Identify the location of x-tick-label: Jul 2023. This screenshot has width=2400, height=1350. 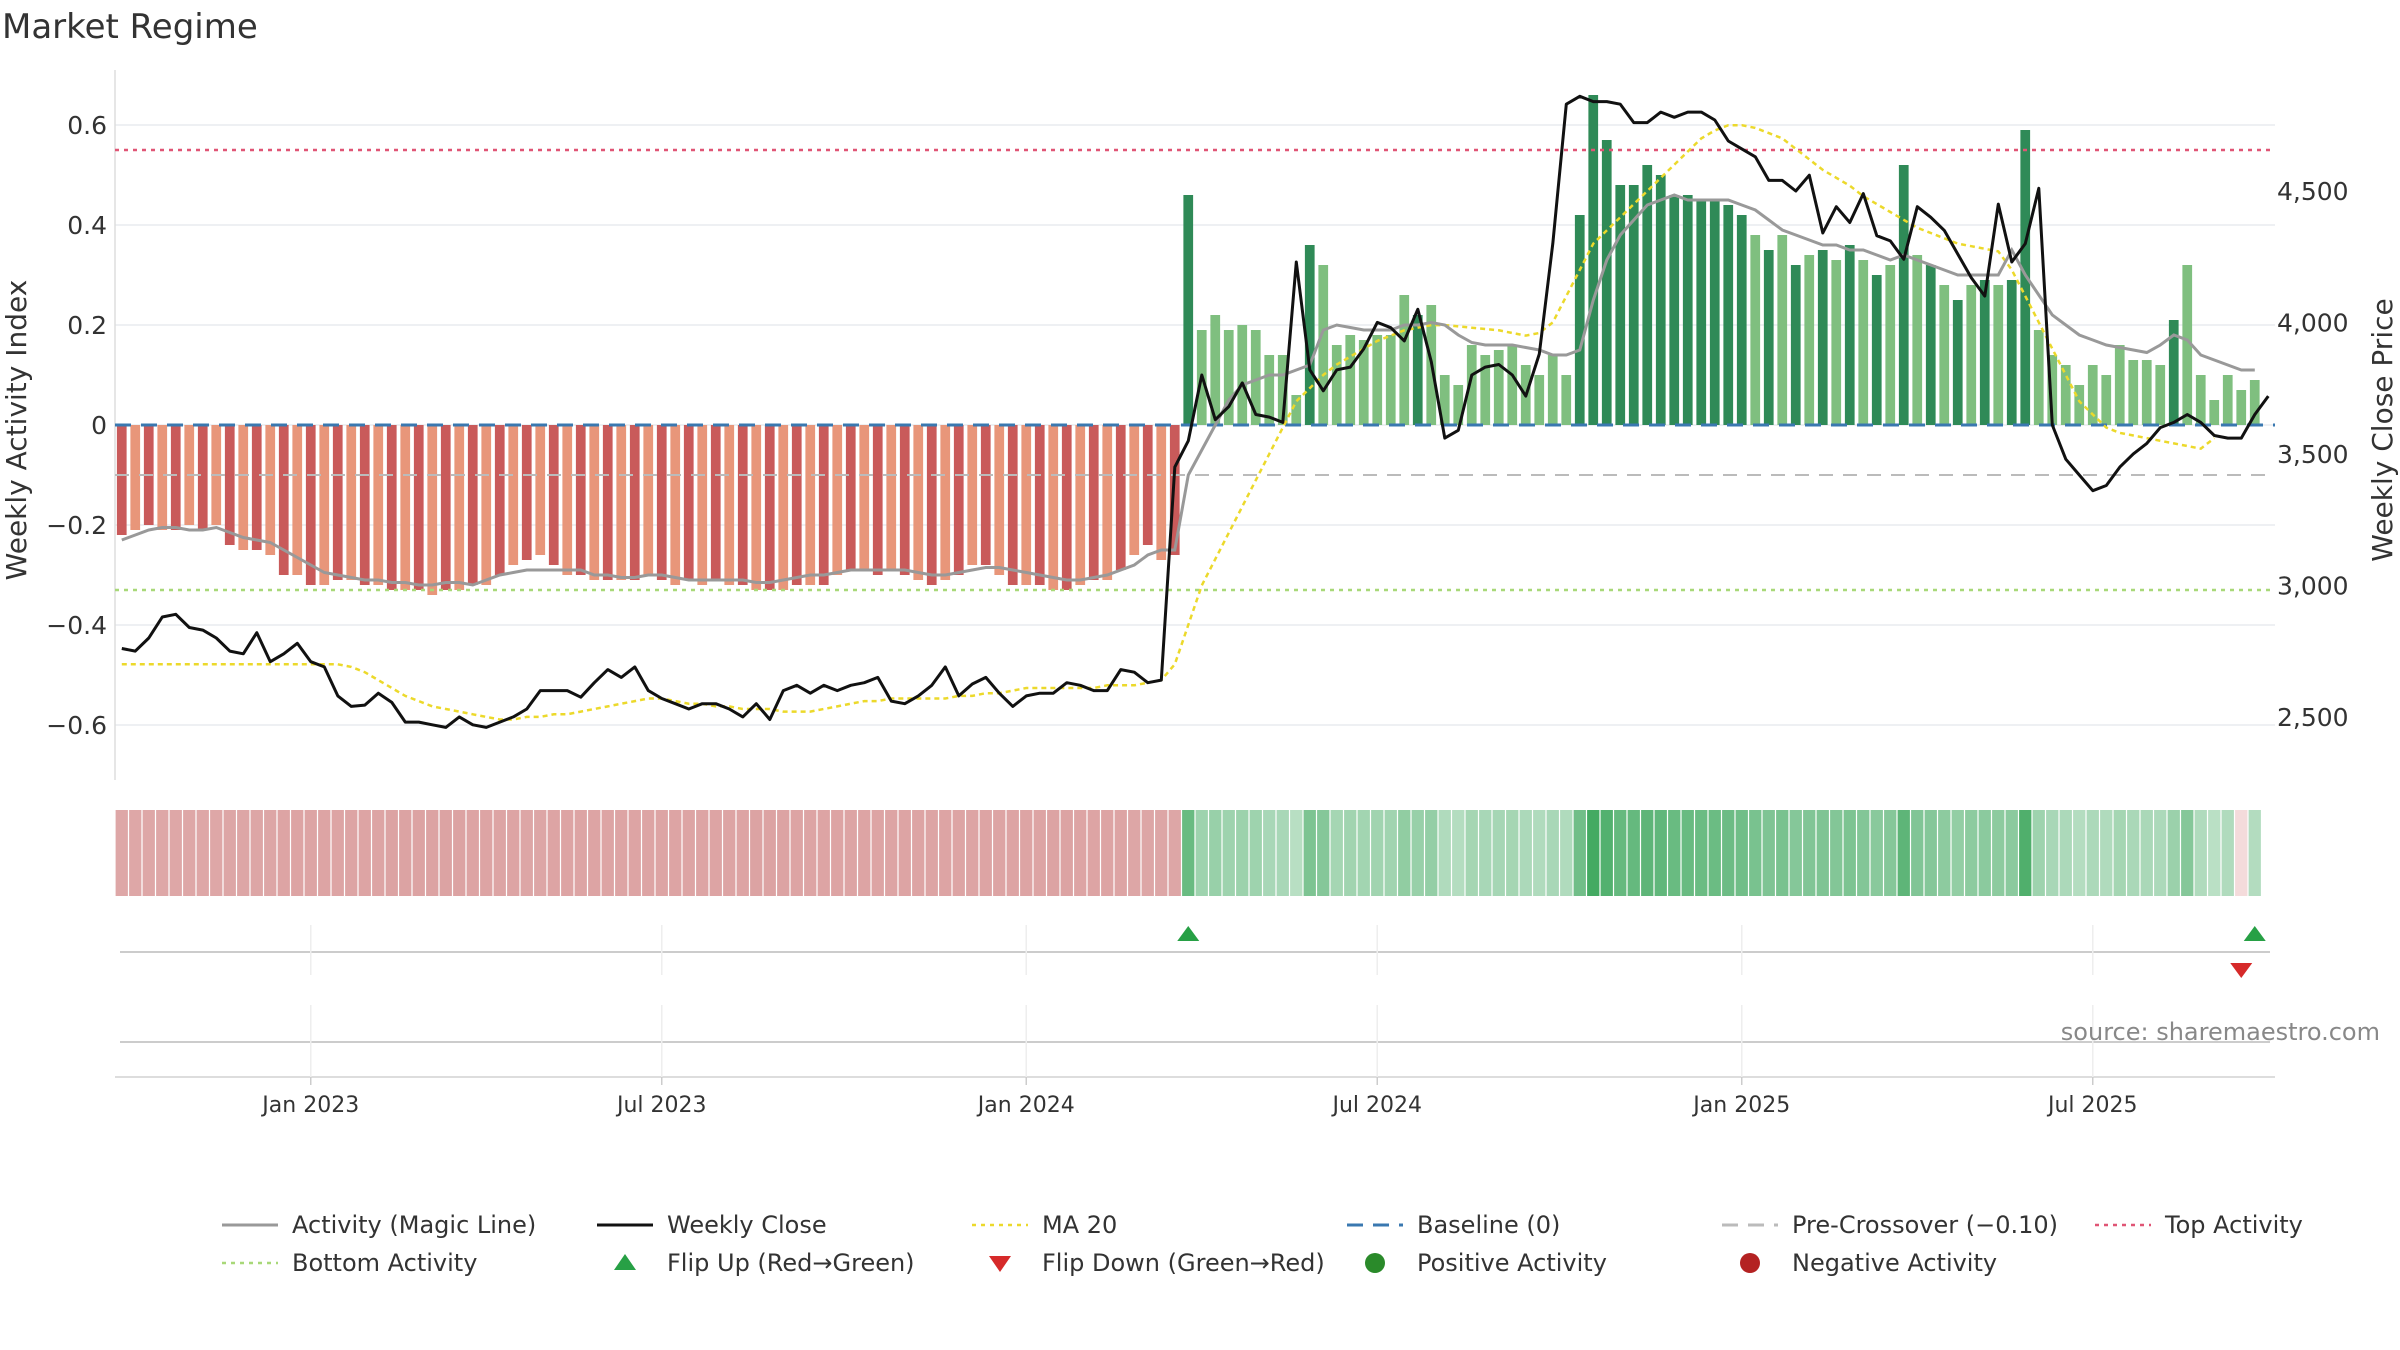
(661, 1105).